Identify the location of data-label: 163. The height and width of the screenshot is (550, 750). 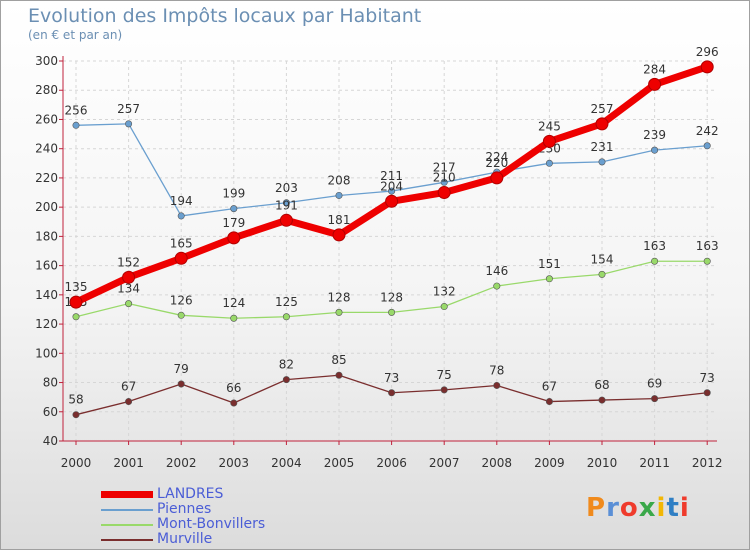
(707, 246).